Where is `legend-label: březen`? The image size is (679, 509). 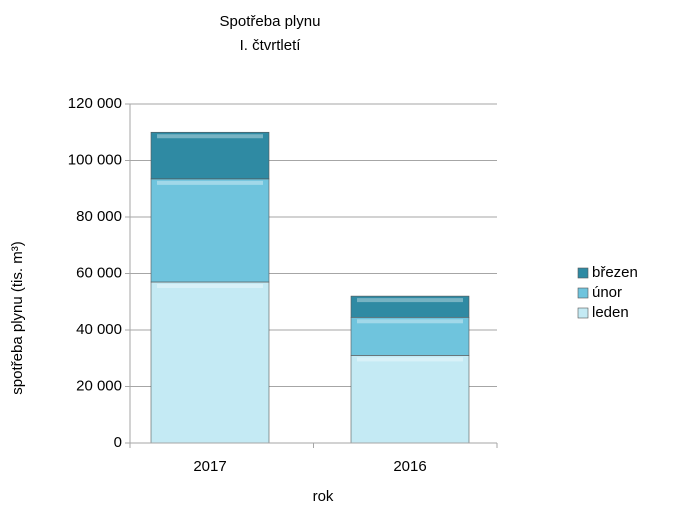
legend-label: březen is located at coordinates (615, 272).